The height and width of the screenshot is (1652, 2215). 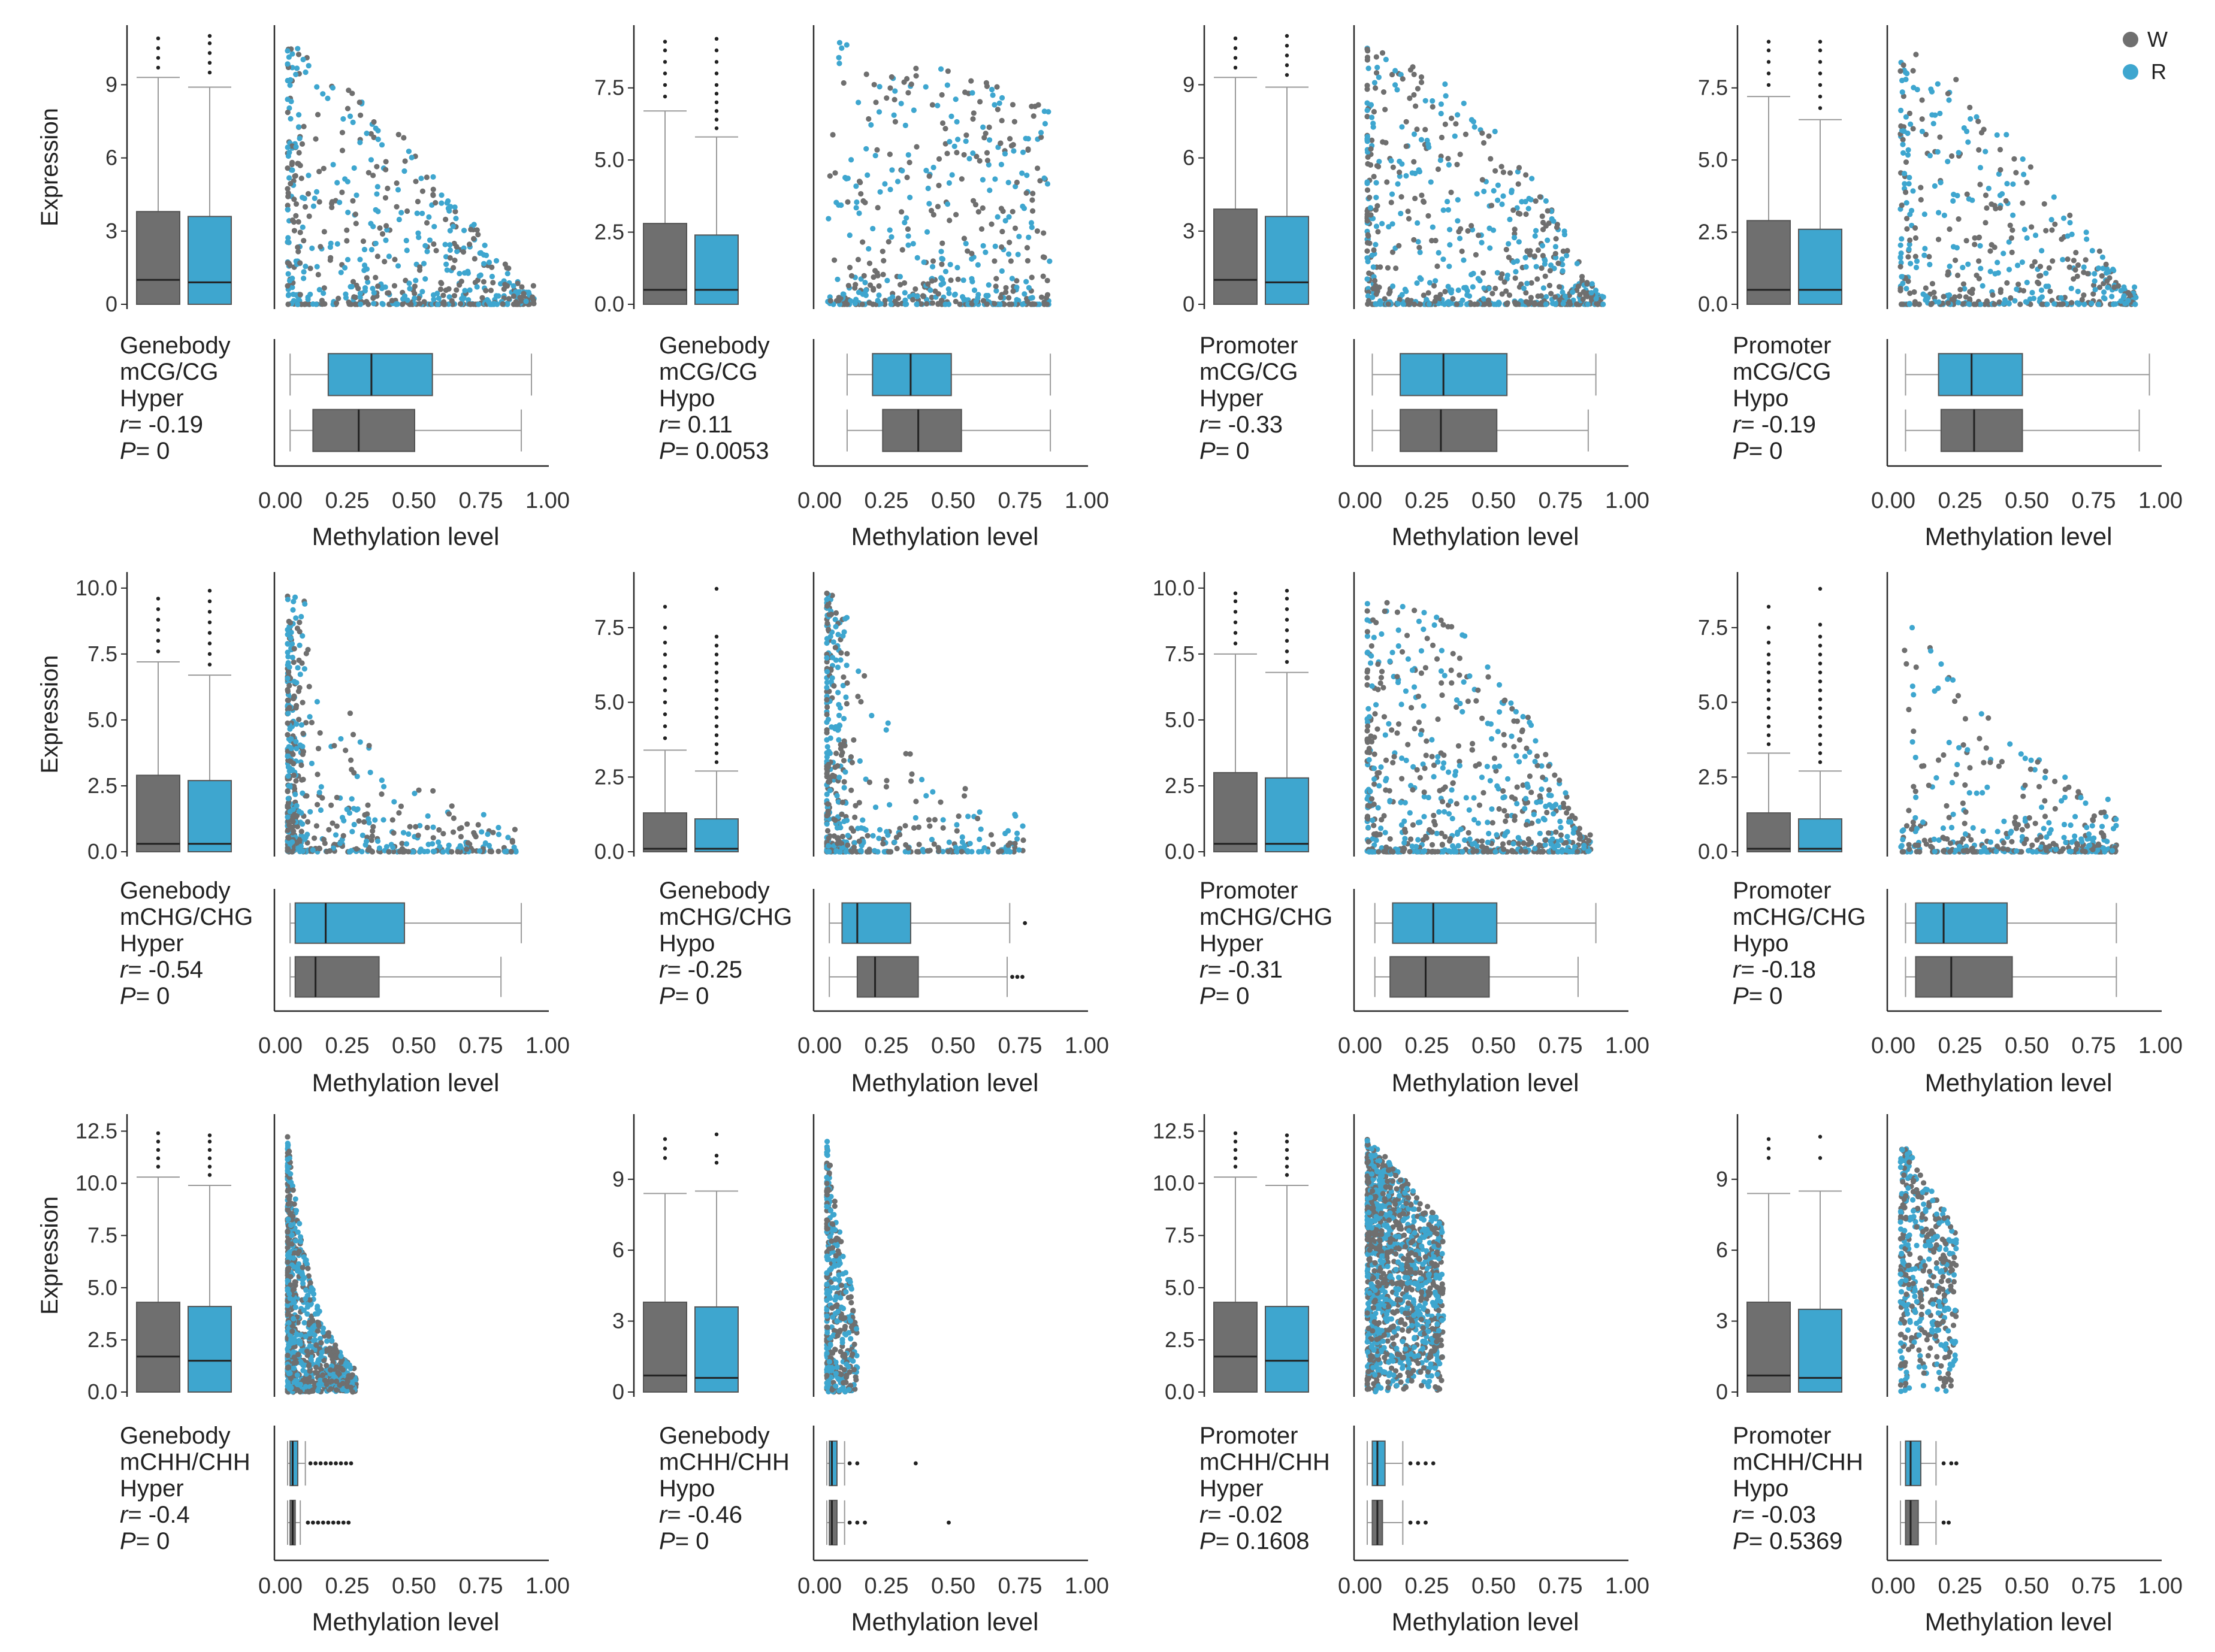 I want to click on scatter-points, so click(x=402, y=724).